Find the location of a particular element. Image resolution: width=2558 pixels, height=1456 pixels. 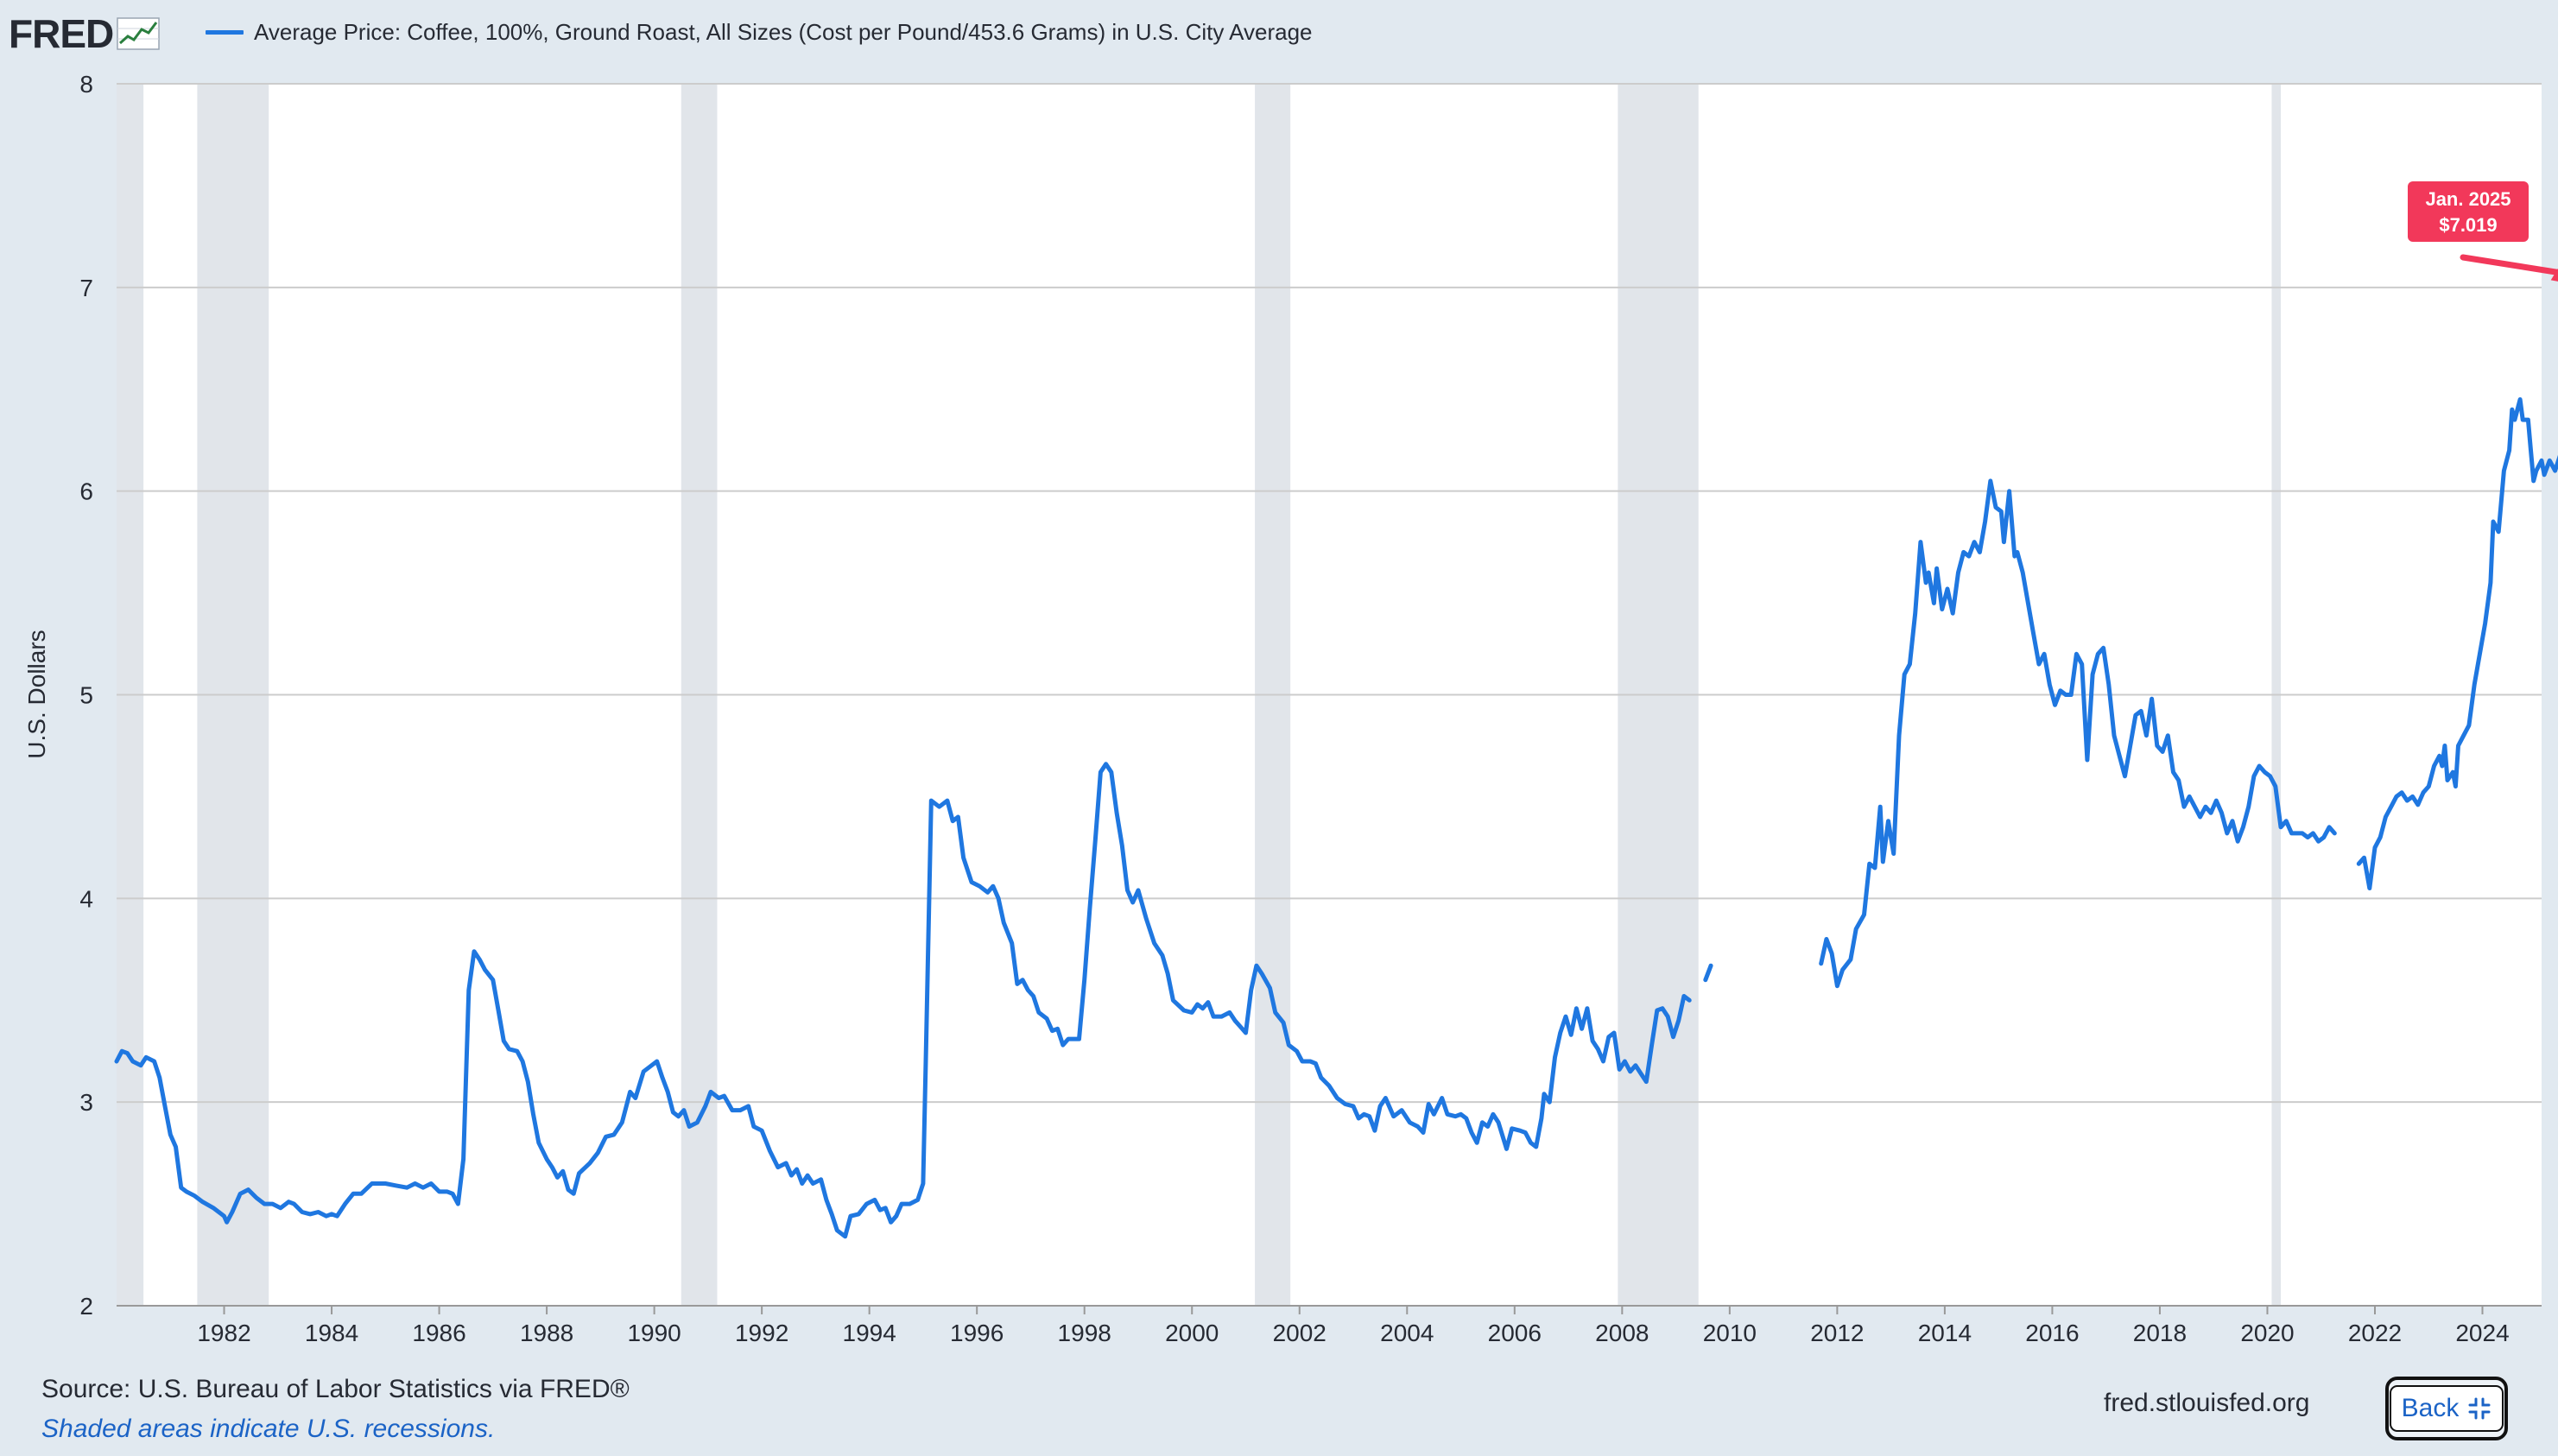

annotation-arrow-head is located at coordinates (2554, 275).